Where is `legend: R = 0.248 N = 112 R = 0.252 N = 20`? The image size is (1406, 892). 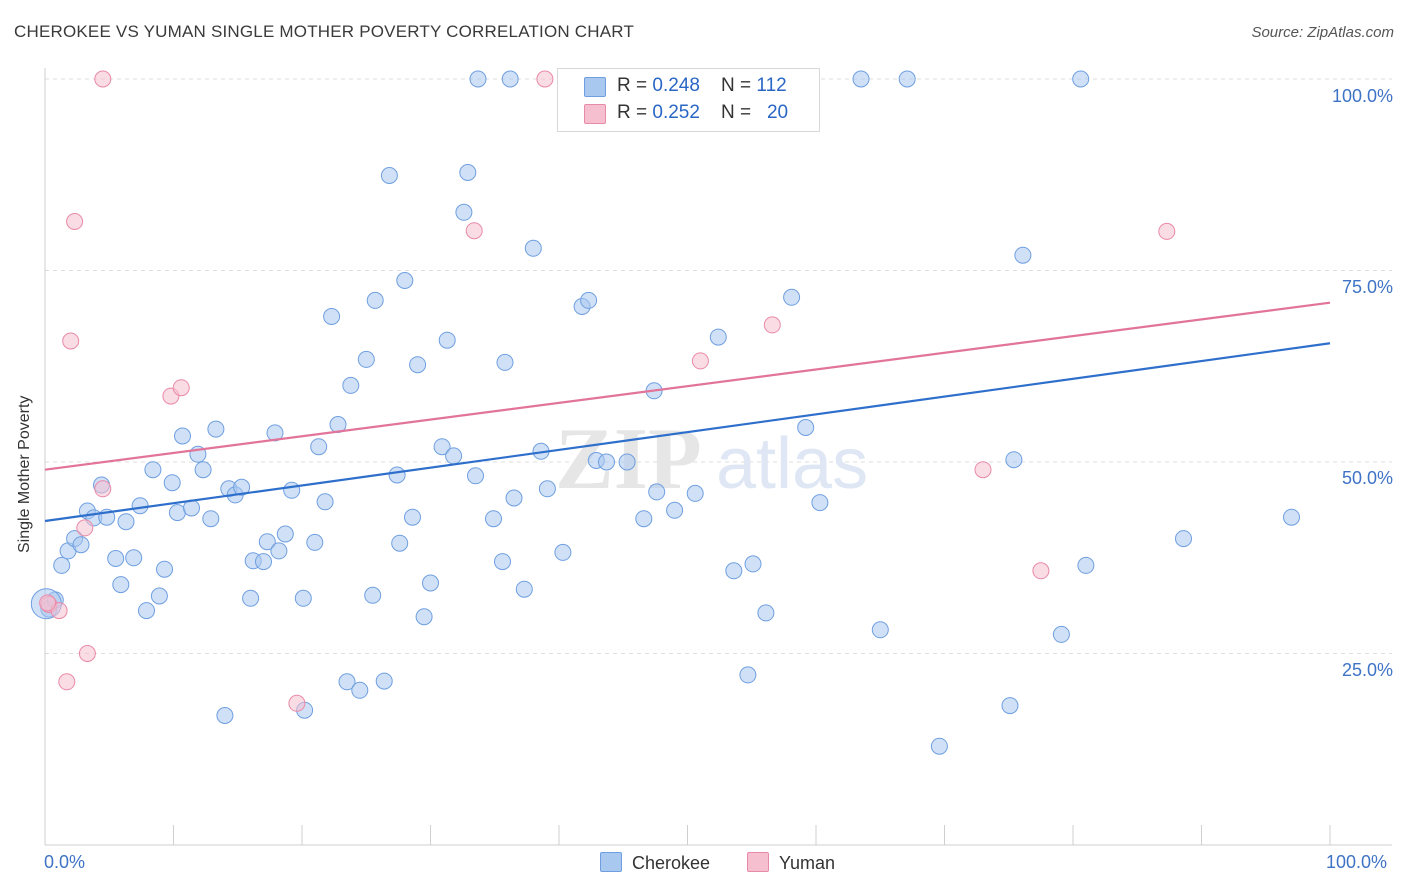
legend: R = 0.248 N = 112 R = 0.252 N = 20 is located at coordinates (688, 100).